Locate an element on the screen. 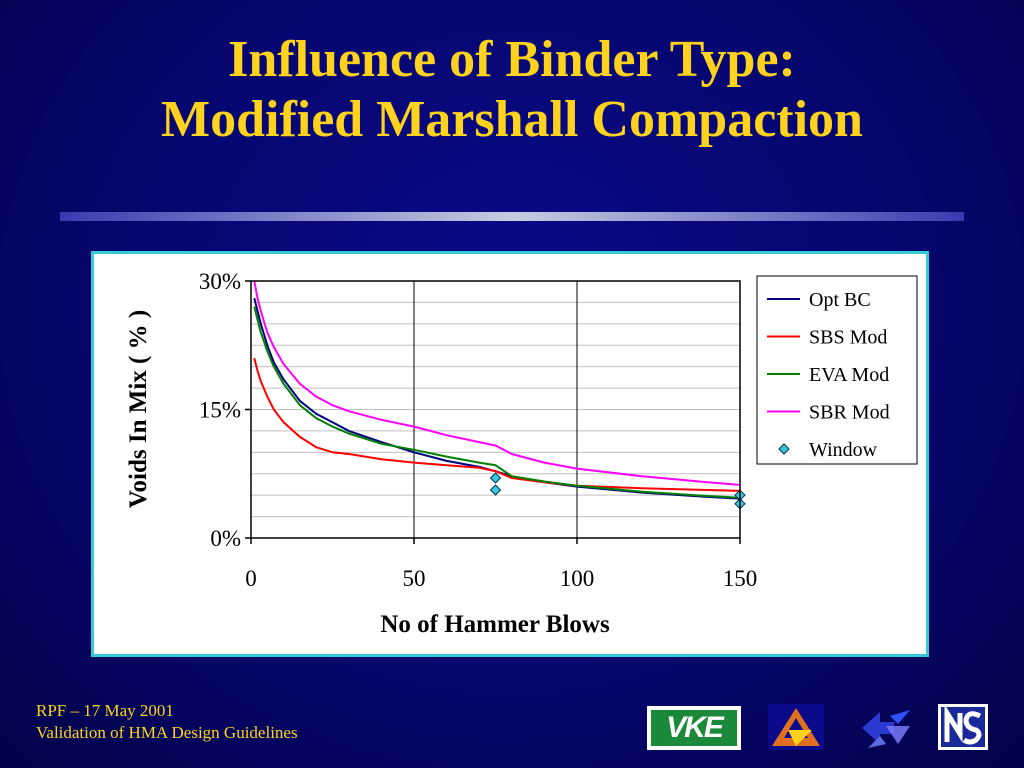  series-line-sbr-mod is located at coordinates (497, 383).